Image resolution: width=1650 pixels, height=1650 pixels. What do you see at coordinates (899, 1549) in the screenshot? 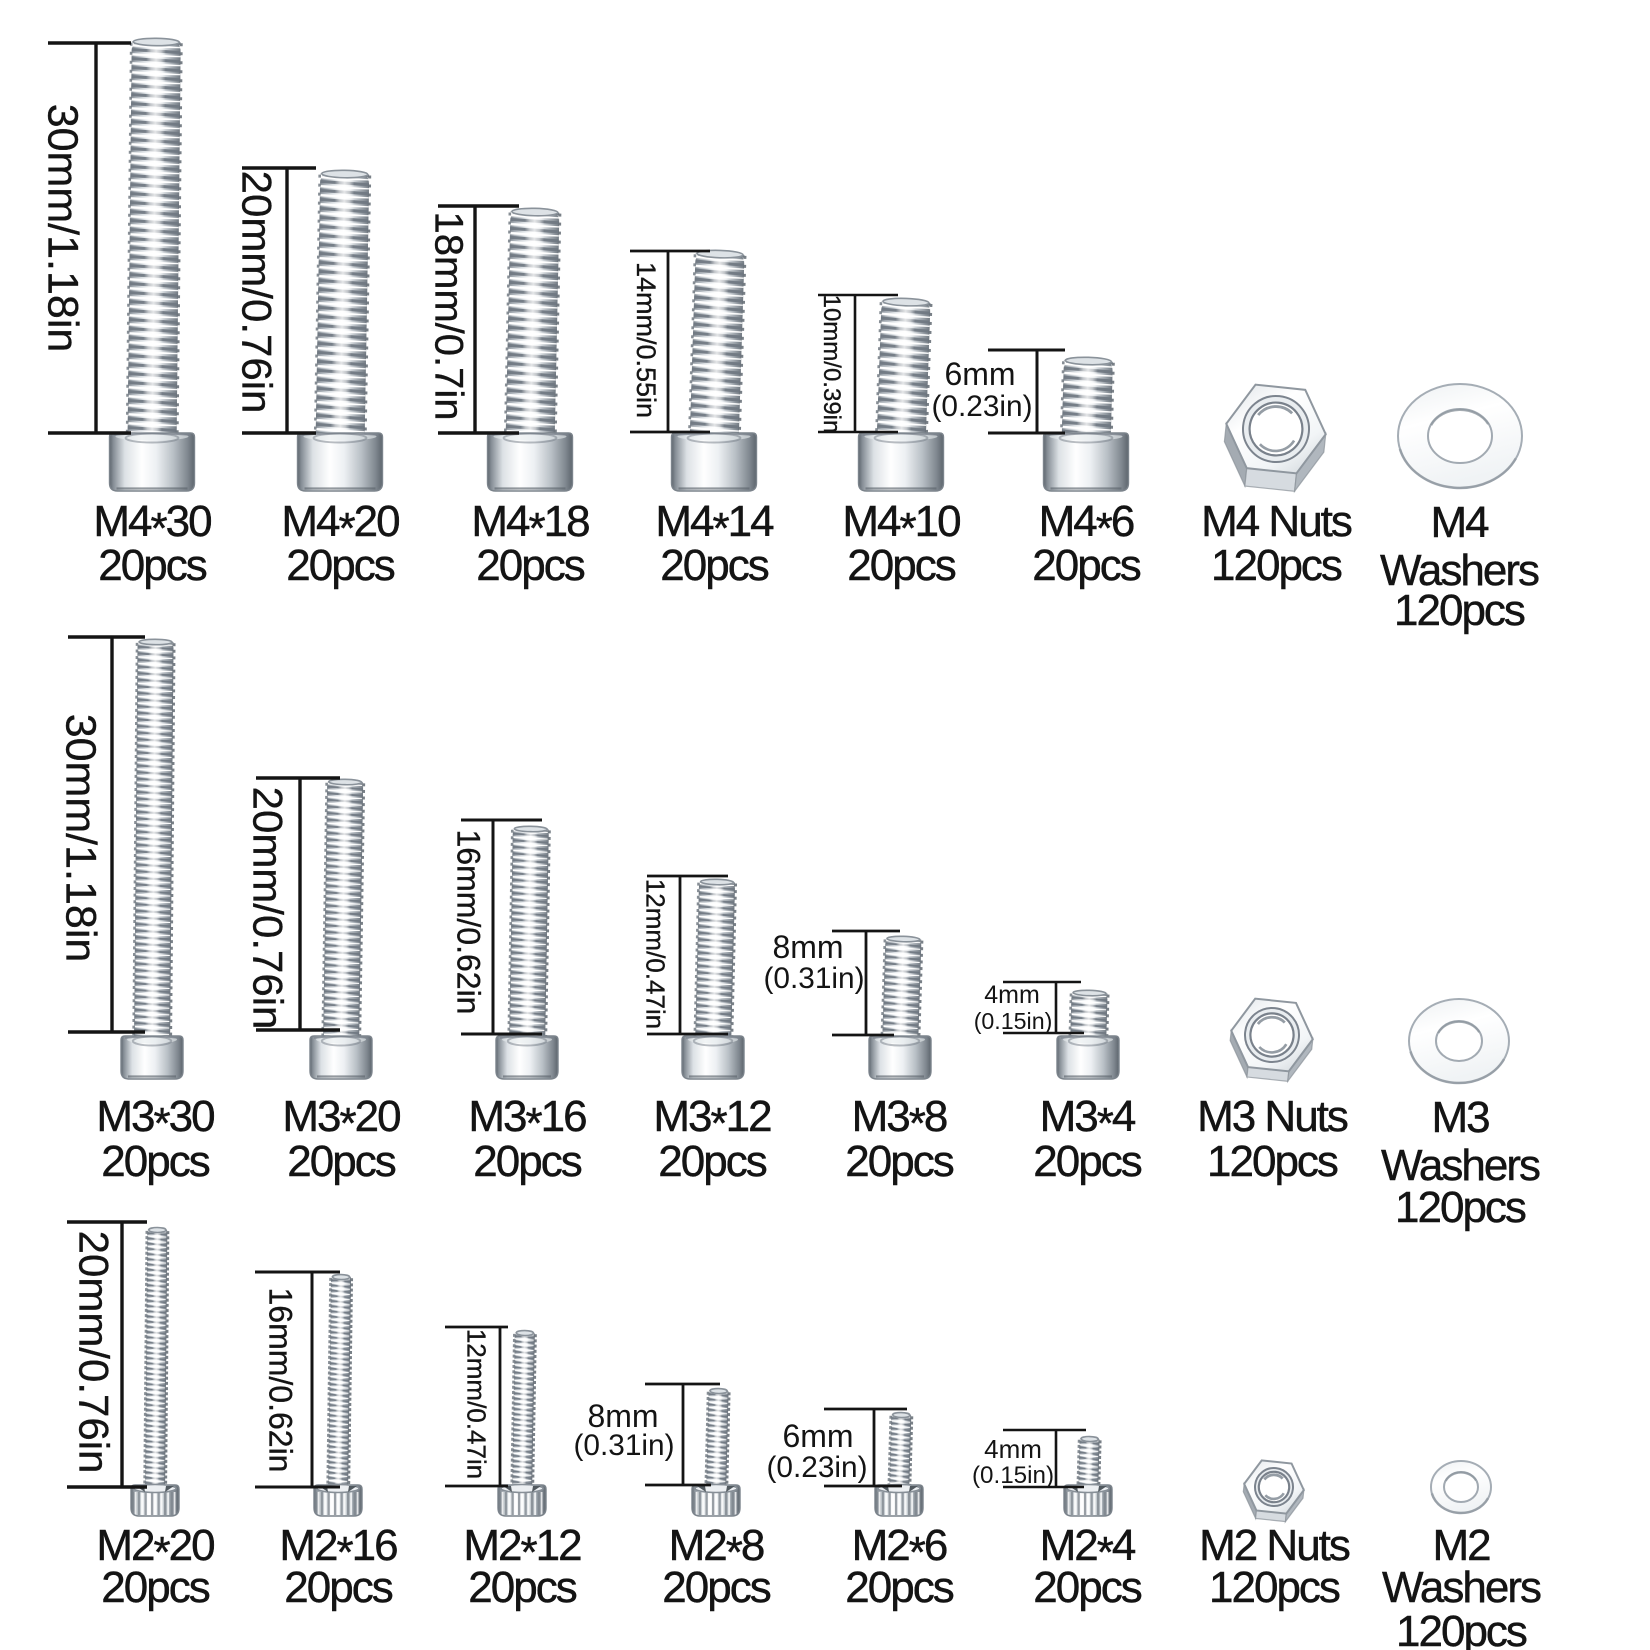
I see `svg-text: M2*6` at bounding box center [899, 1549].